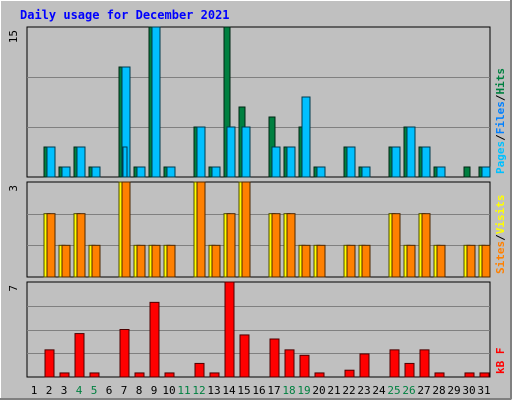 This screenshot has height=405, width=512. I want to click on x-tick-label-11: 11, so click(183, 390).